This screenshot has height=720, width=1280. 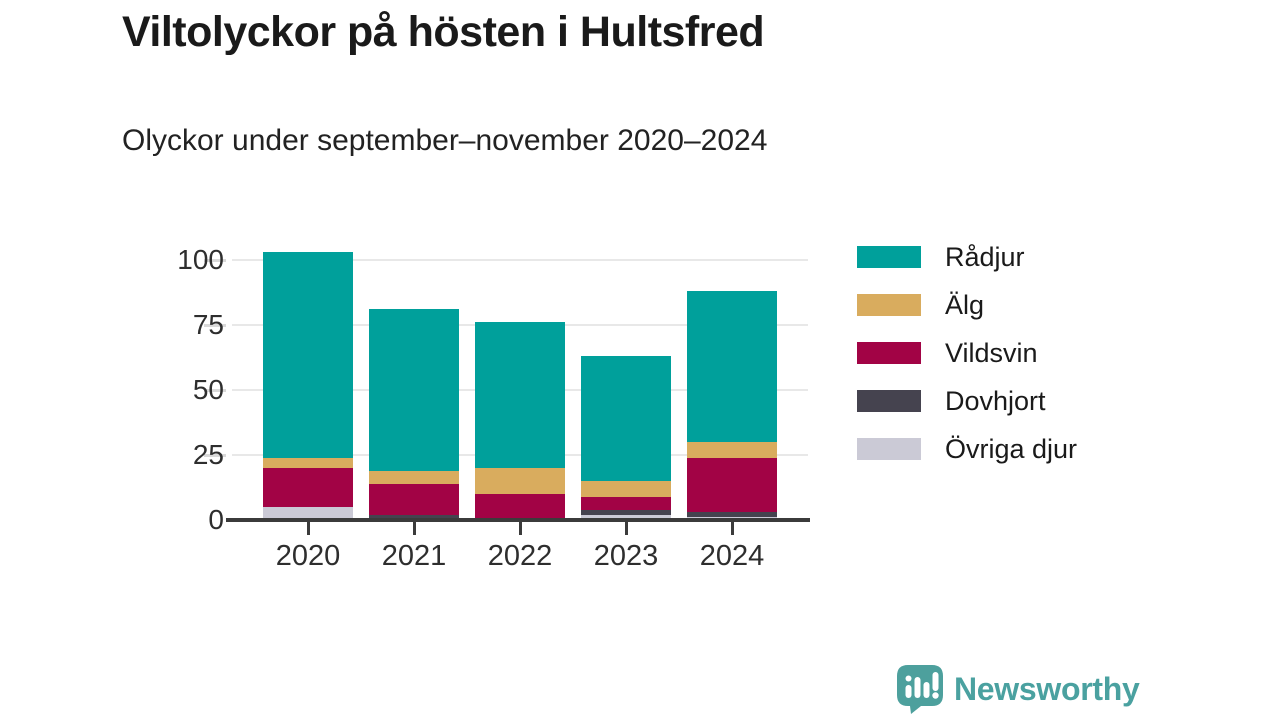 What do you see at coordinates (995, 400) in the screenshot?
I see `legend-label: Dovhjort` at bounding box center [995, 400].